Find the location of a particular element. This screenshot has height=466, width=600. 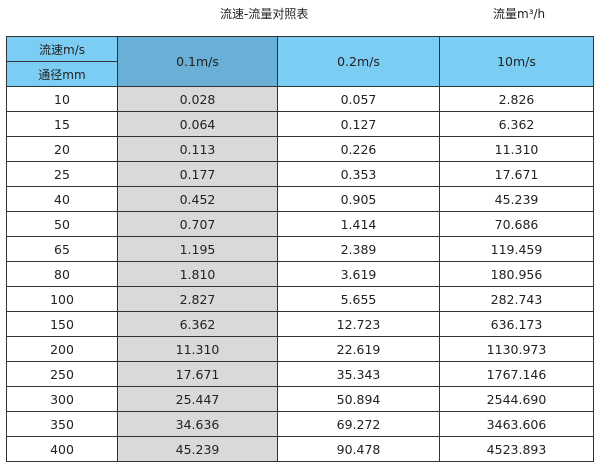

table-row: 50 0.707 1.414 70.686 is located at coordinates (300, 224).